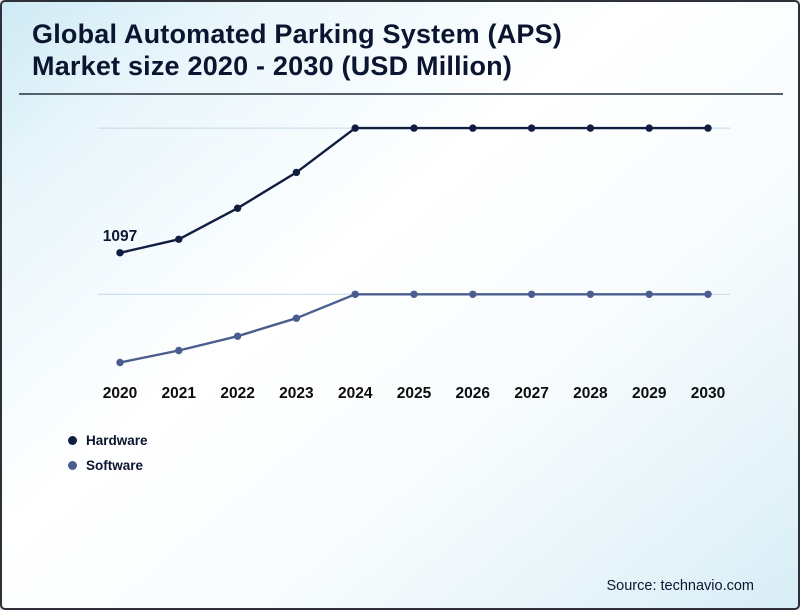 This screenshot has height=610, width=800. What do you see at coordinates (531, 393) in the screenshot?
I see `x-axis-label: 2027` at bounding box center [531, 393].